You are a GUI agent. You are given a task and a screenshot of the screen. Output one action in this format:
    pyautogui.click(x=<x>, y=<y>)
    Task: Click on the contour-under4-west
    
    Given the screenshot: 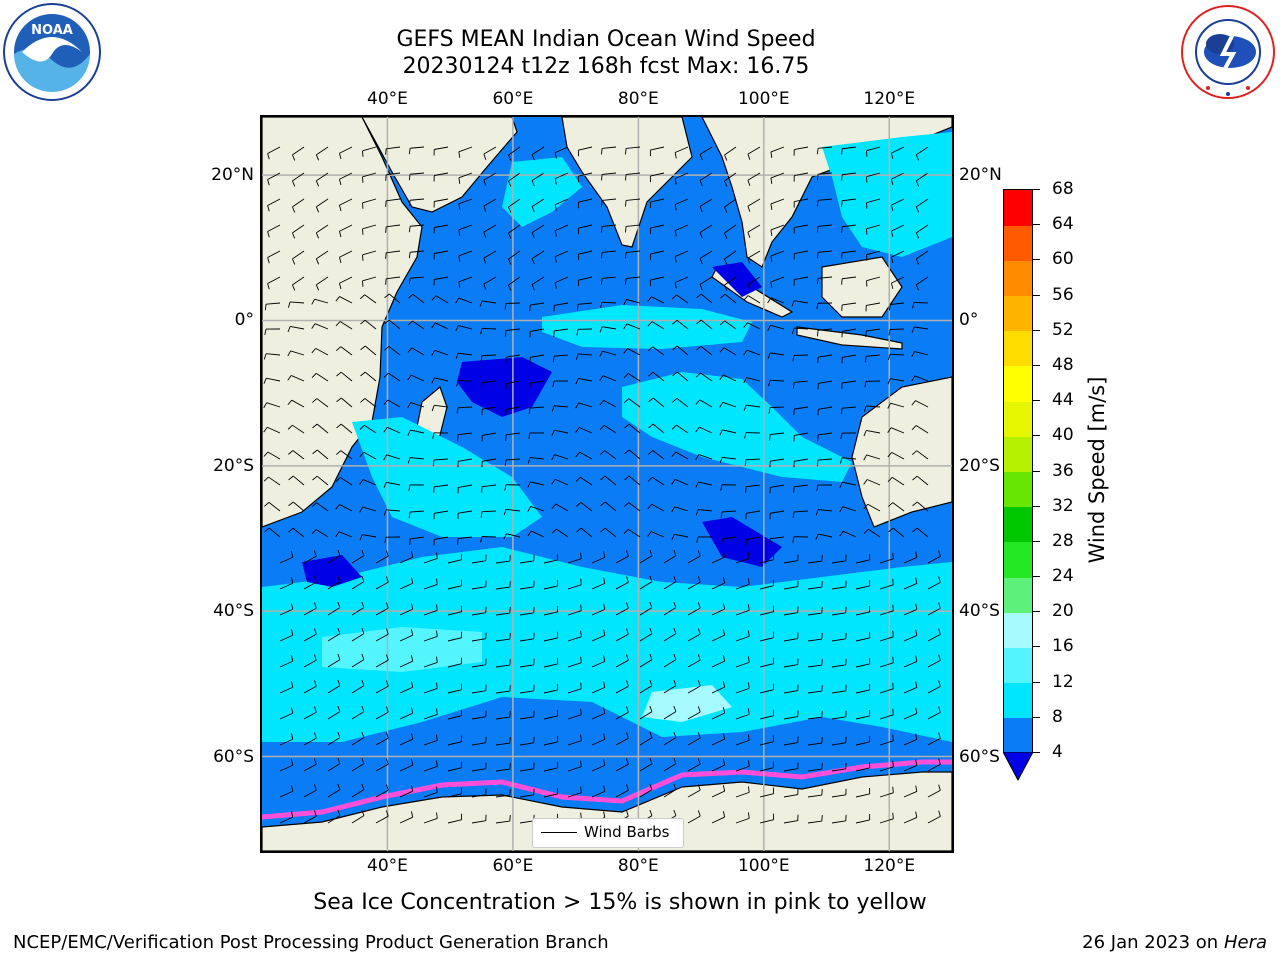 What is the action you would take?
    pyautogui.click(x=504, y=387)
    